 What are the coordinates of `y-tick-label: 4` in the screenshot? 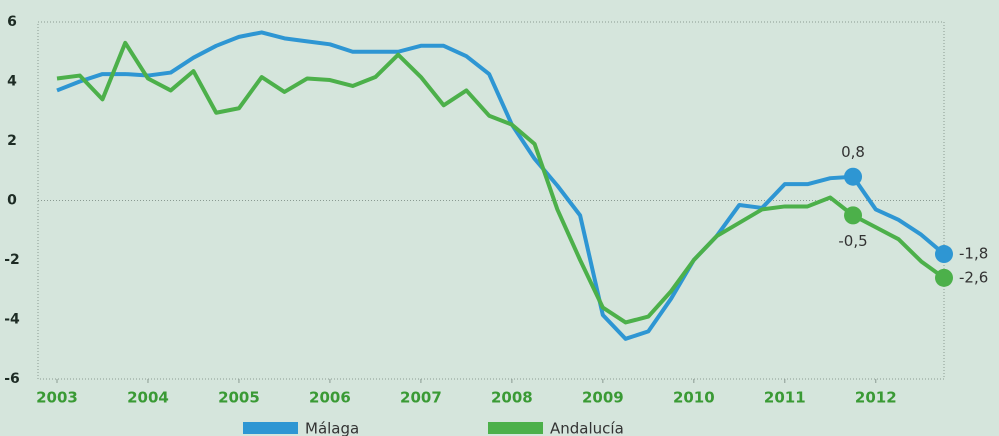 It's located at (12, 82).